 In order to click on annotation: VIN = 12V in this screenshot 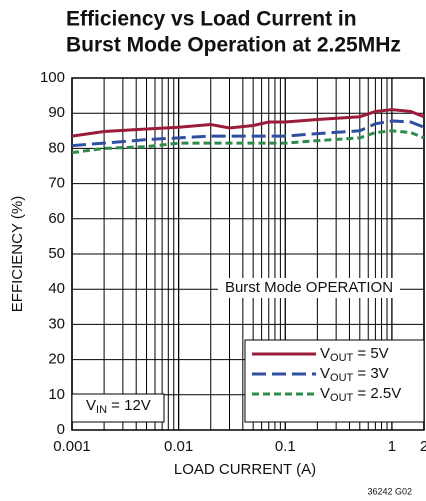, I will do `click(118, 406)`.